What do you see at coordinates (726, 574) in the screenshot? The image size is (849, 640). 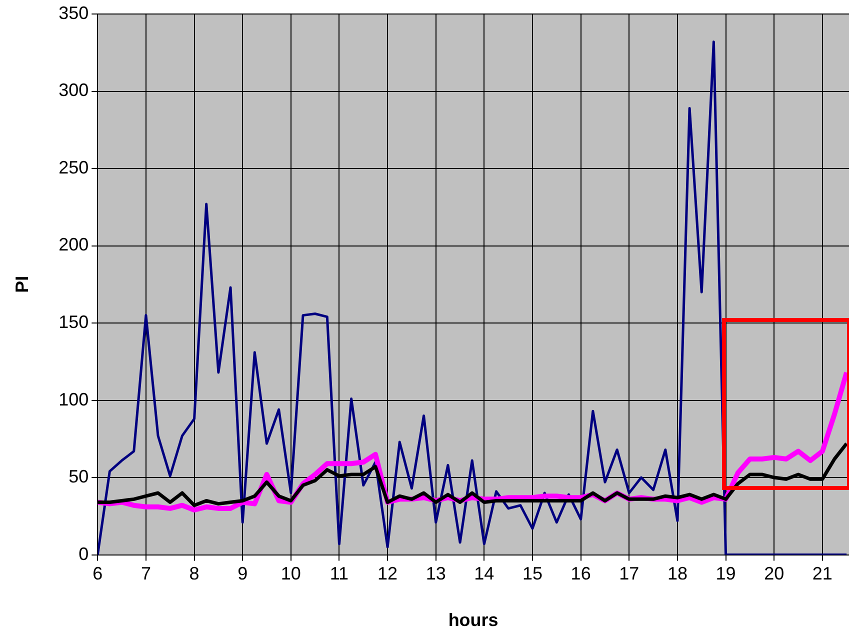 I see `x-tick-label: 19` at bounding box center [726, 574].